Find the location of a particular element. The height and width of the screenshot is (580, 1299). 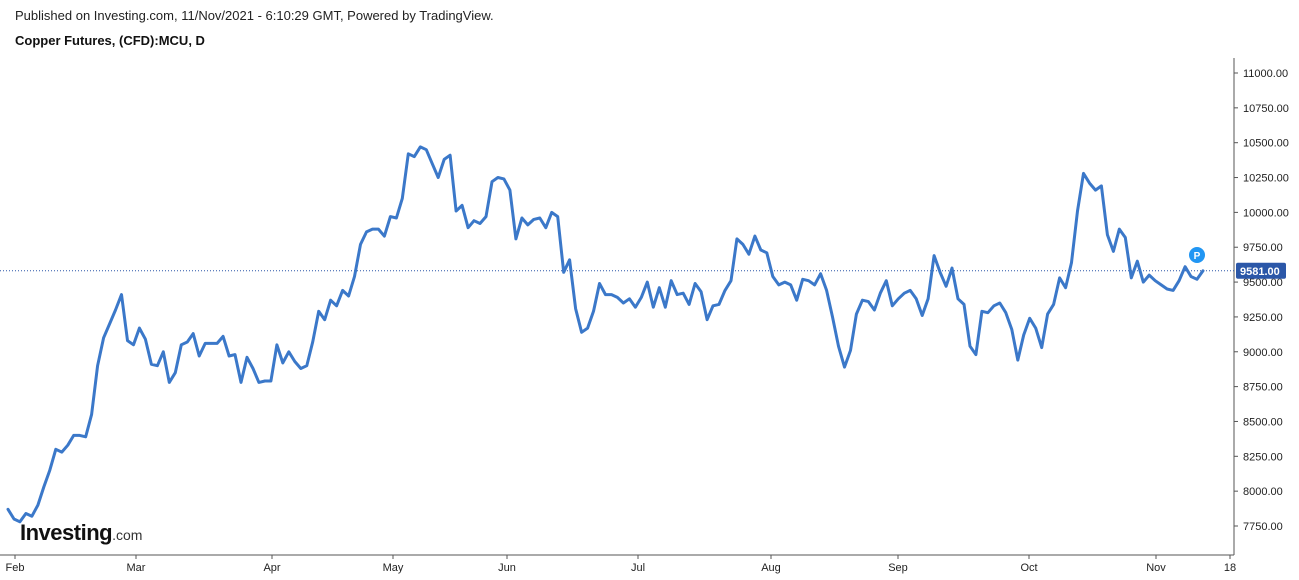

x-tick-label: Oct is located at coordinates (1028, 568).